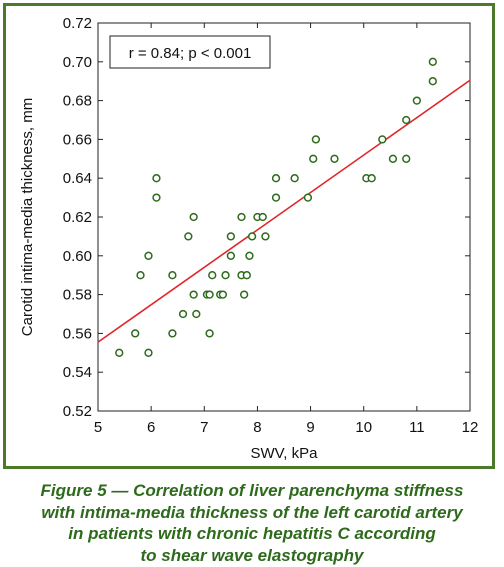 The width and height of the screenshot is (504, 567). Describe the element at coordinates (77, 139) in the screenshot. I see `y-tick-label: 0.66` at that location.